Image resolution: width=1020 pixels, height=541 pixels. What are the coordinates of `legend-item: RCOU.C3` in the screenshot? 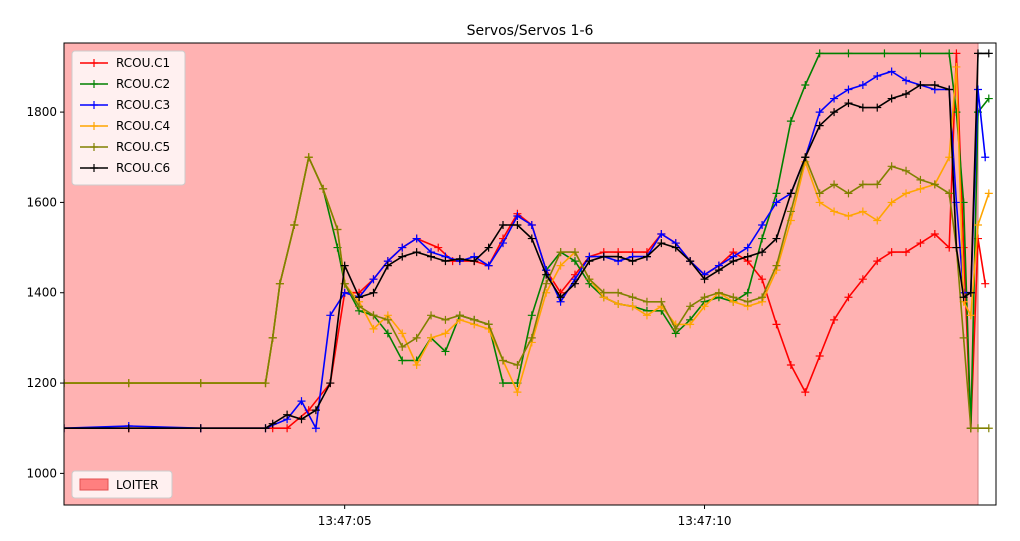 It's located at (125, 105).